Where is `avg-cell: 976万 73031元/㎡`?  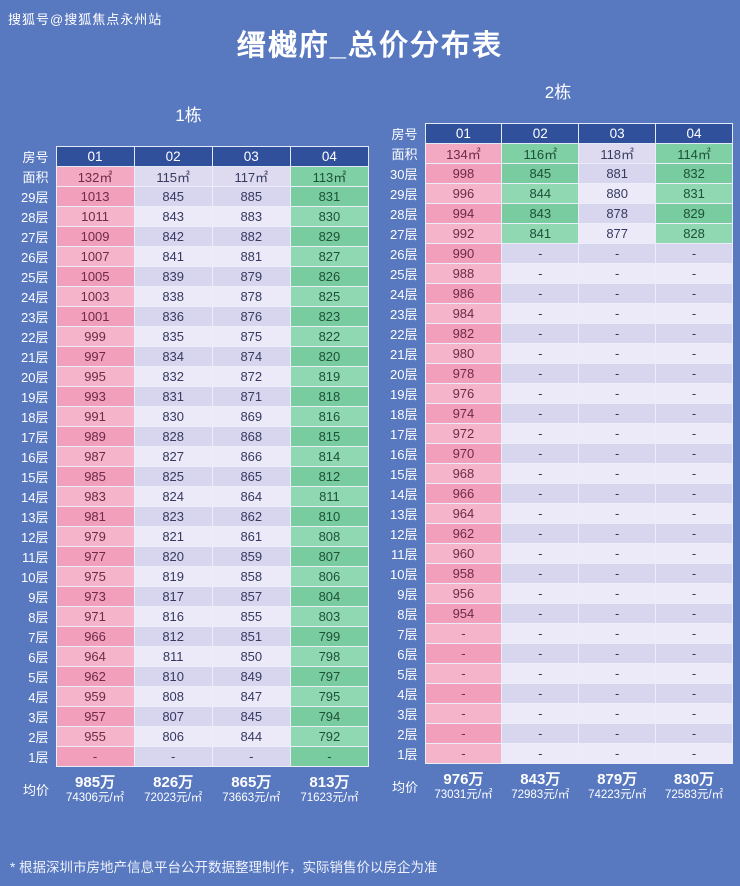
avg-cell: 976万 73031元/㎡ is located at coordinates (463, 787).